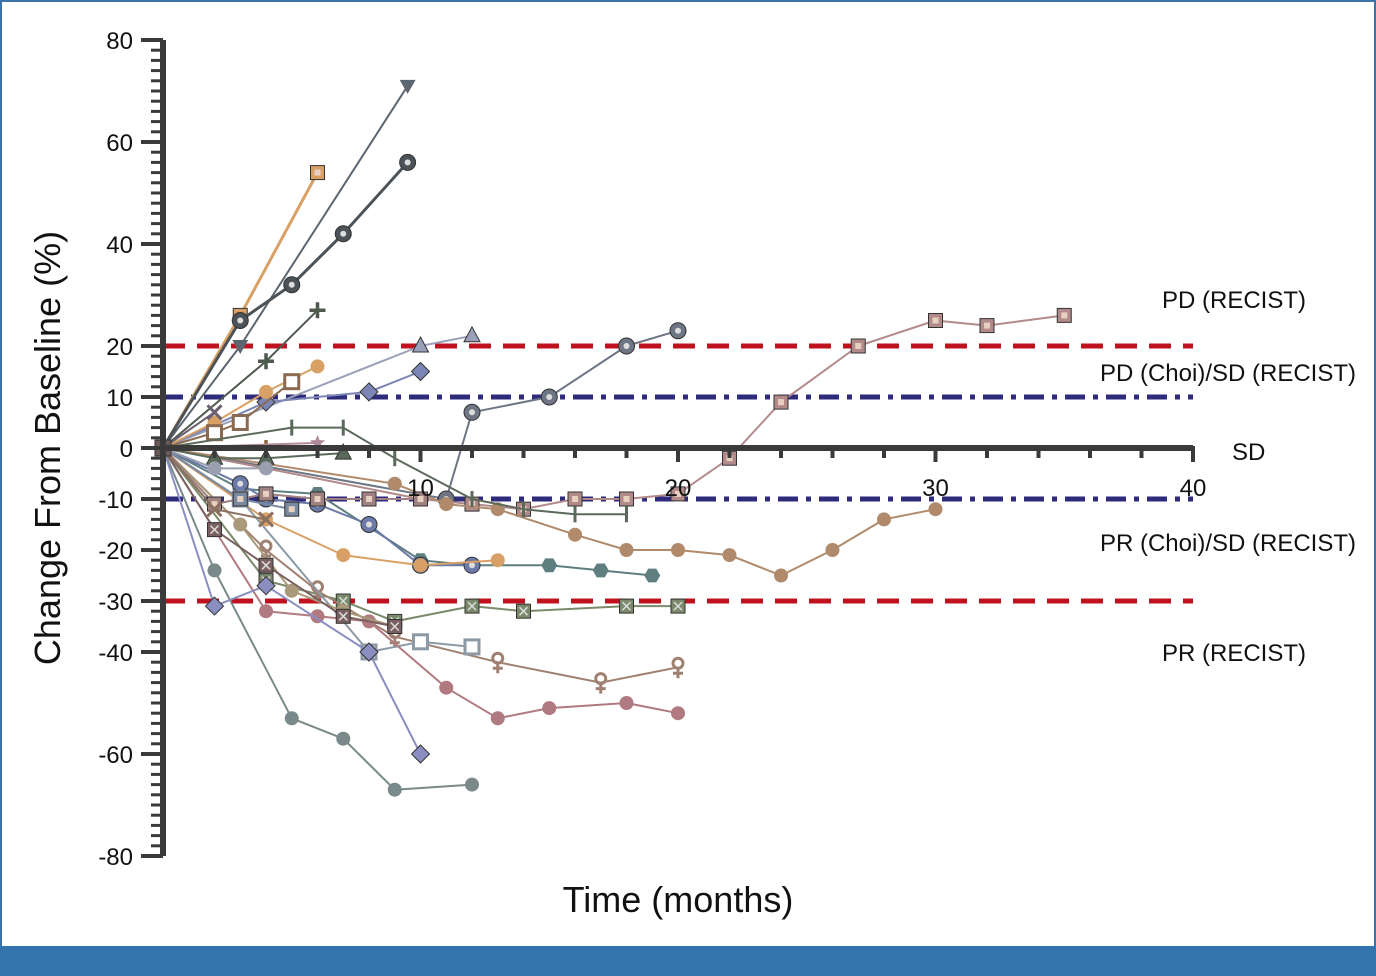 This screenshot has height=976, width=1376. Describe the element at coordinates (240, 483) in the screenshot. I see `series-13-point-1-dot` at that location.